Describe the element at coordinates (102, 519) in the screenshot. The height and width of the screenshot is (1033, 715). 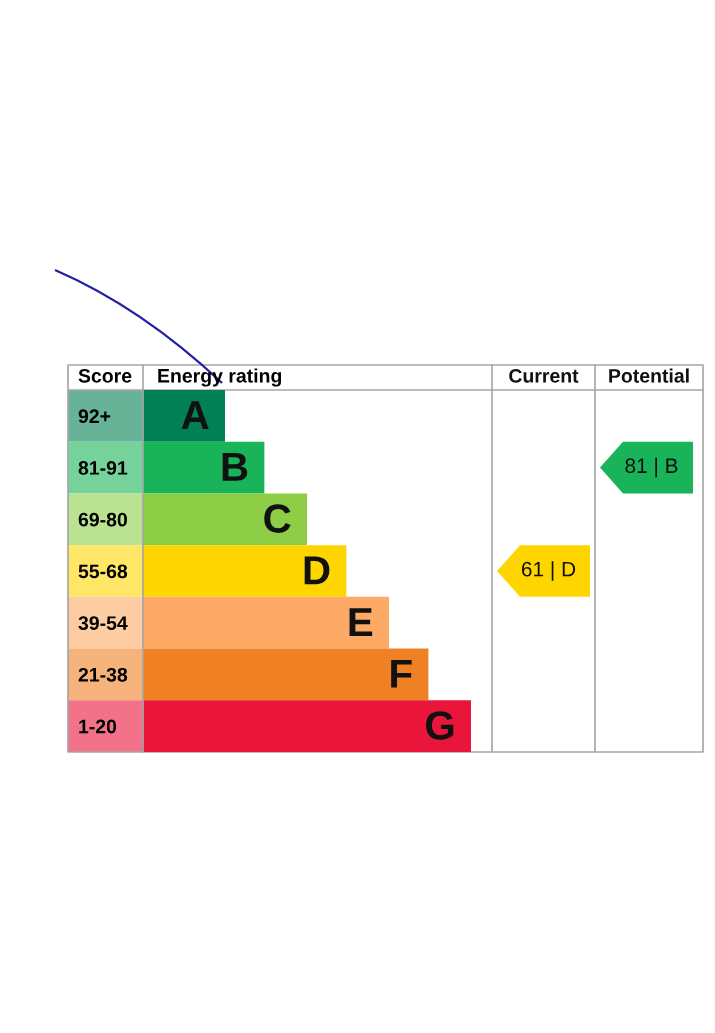
I see `y-tick-label: 69-80` at that location.